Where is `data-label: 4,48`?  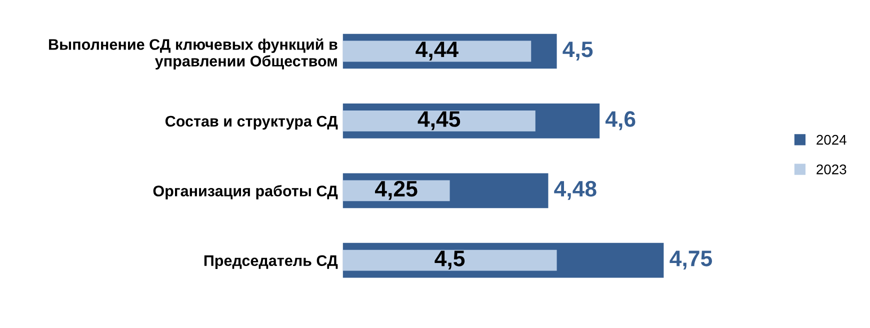 data-label: 4,48 is located at coordinates (575, 190).